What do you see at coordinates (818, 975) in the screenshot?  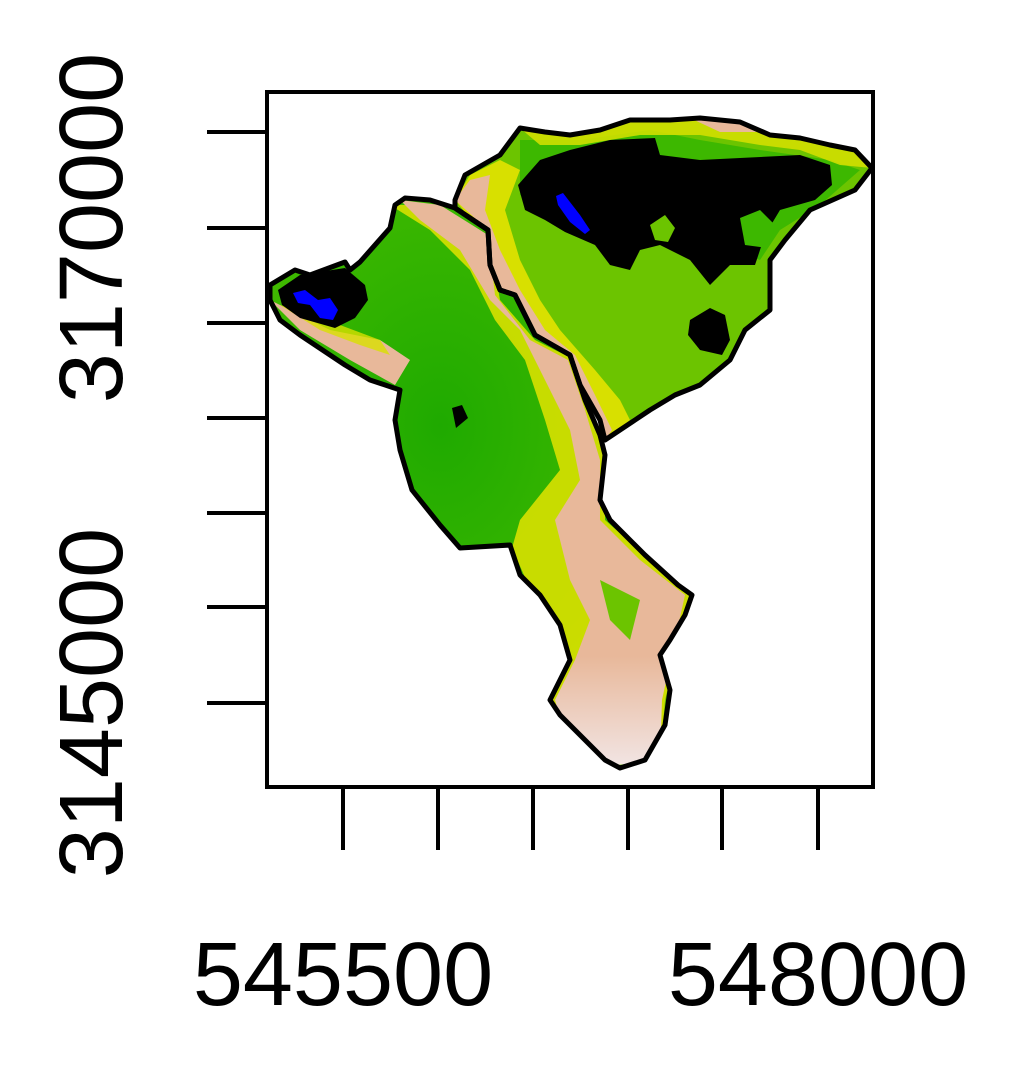 I see `x-tick-label-right: 548000` at bounding box center [818, 975].